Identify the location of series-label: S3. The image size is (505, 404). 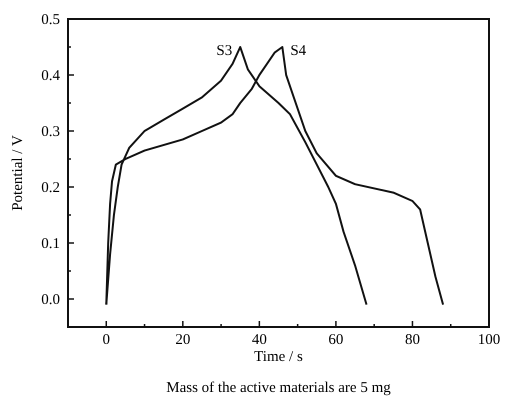
(224, 51).